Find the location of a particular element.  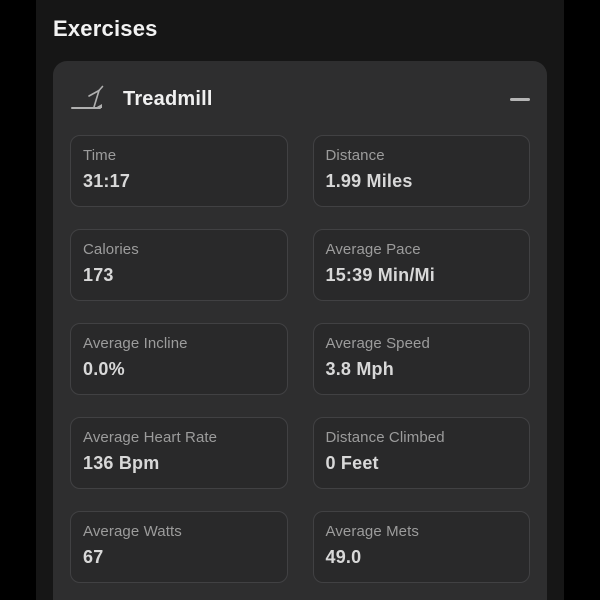

stat-tile-average-pace: Average Pace 15:39 Min/Mi is located at coordinates (421, 265).